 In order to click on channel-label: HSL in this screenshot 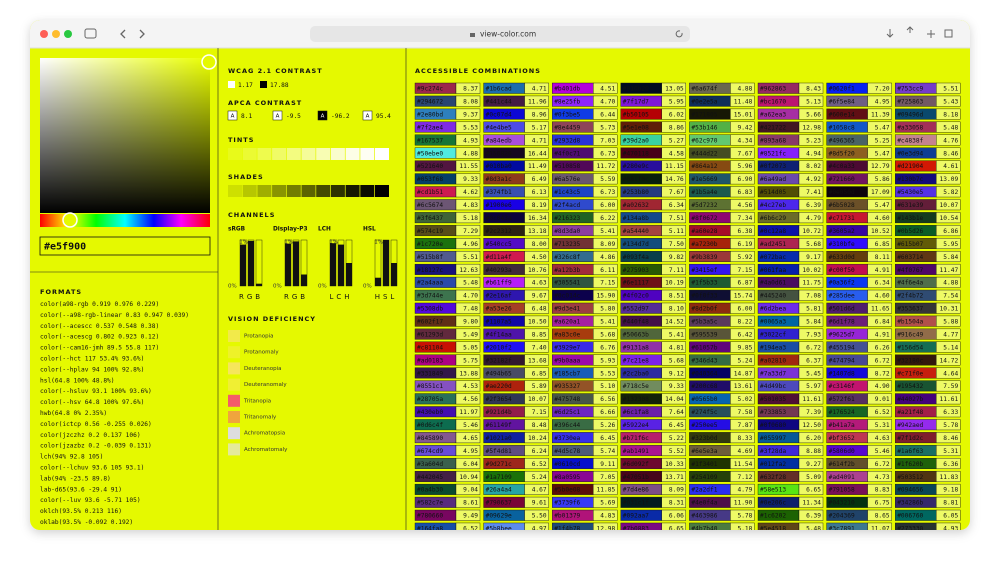, I will do `click(386, 297)`.